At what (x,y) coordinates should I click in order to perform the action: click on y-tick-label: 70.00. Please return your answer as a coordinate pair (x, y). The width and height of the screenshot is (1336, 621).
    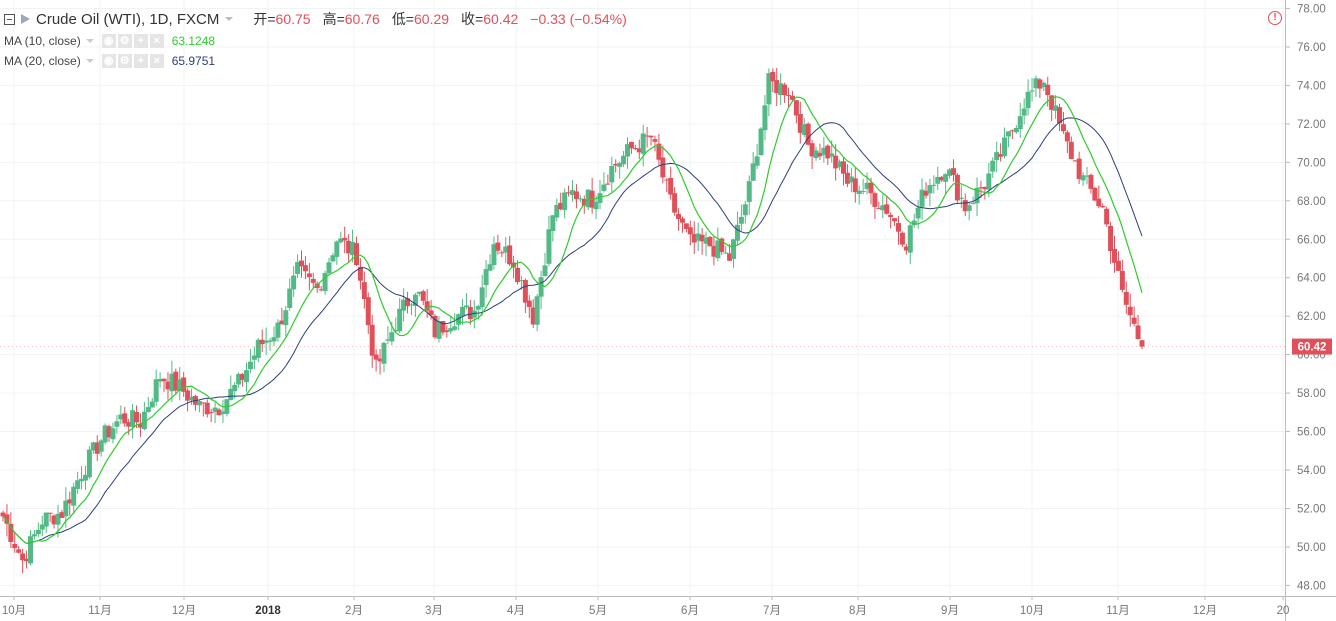
    Looking at the image, I should click on (1311, 163).